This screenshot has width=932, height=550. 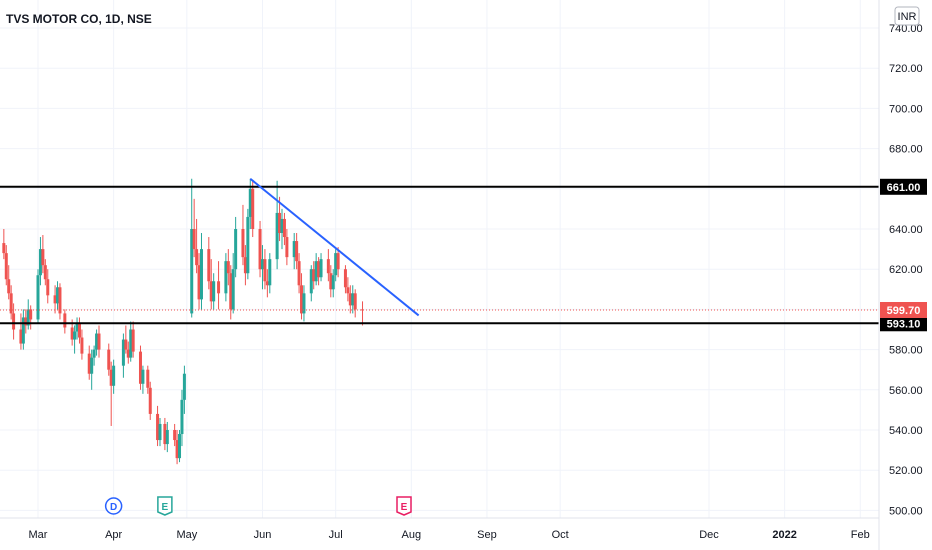 I want to click on y-tick-label: 520.00, so click(x=906, y=471).